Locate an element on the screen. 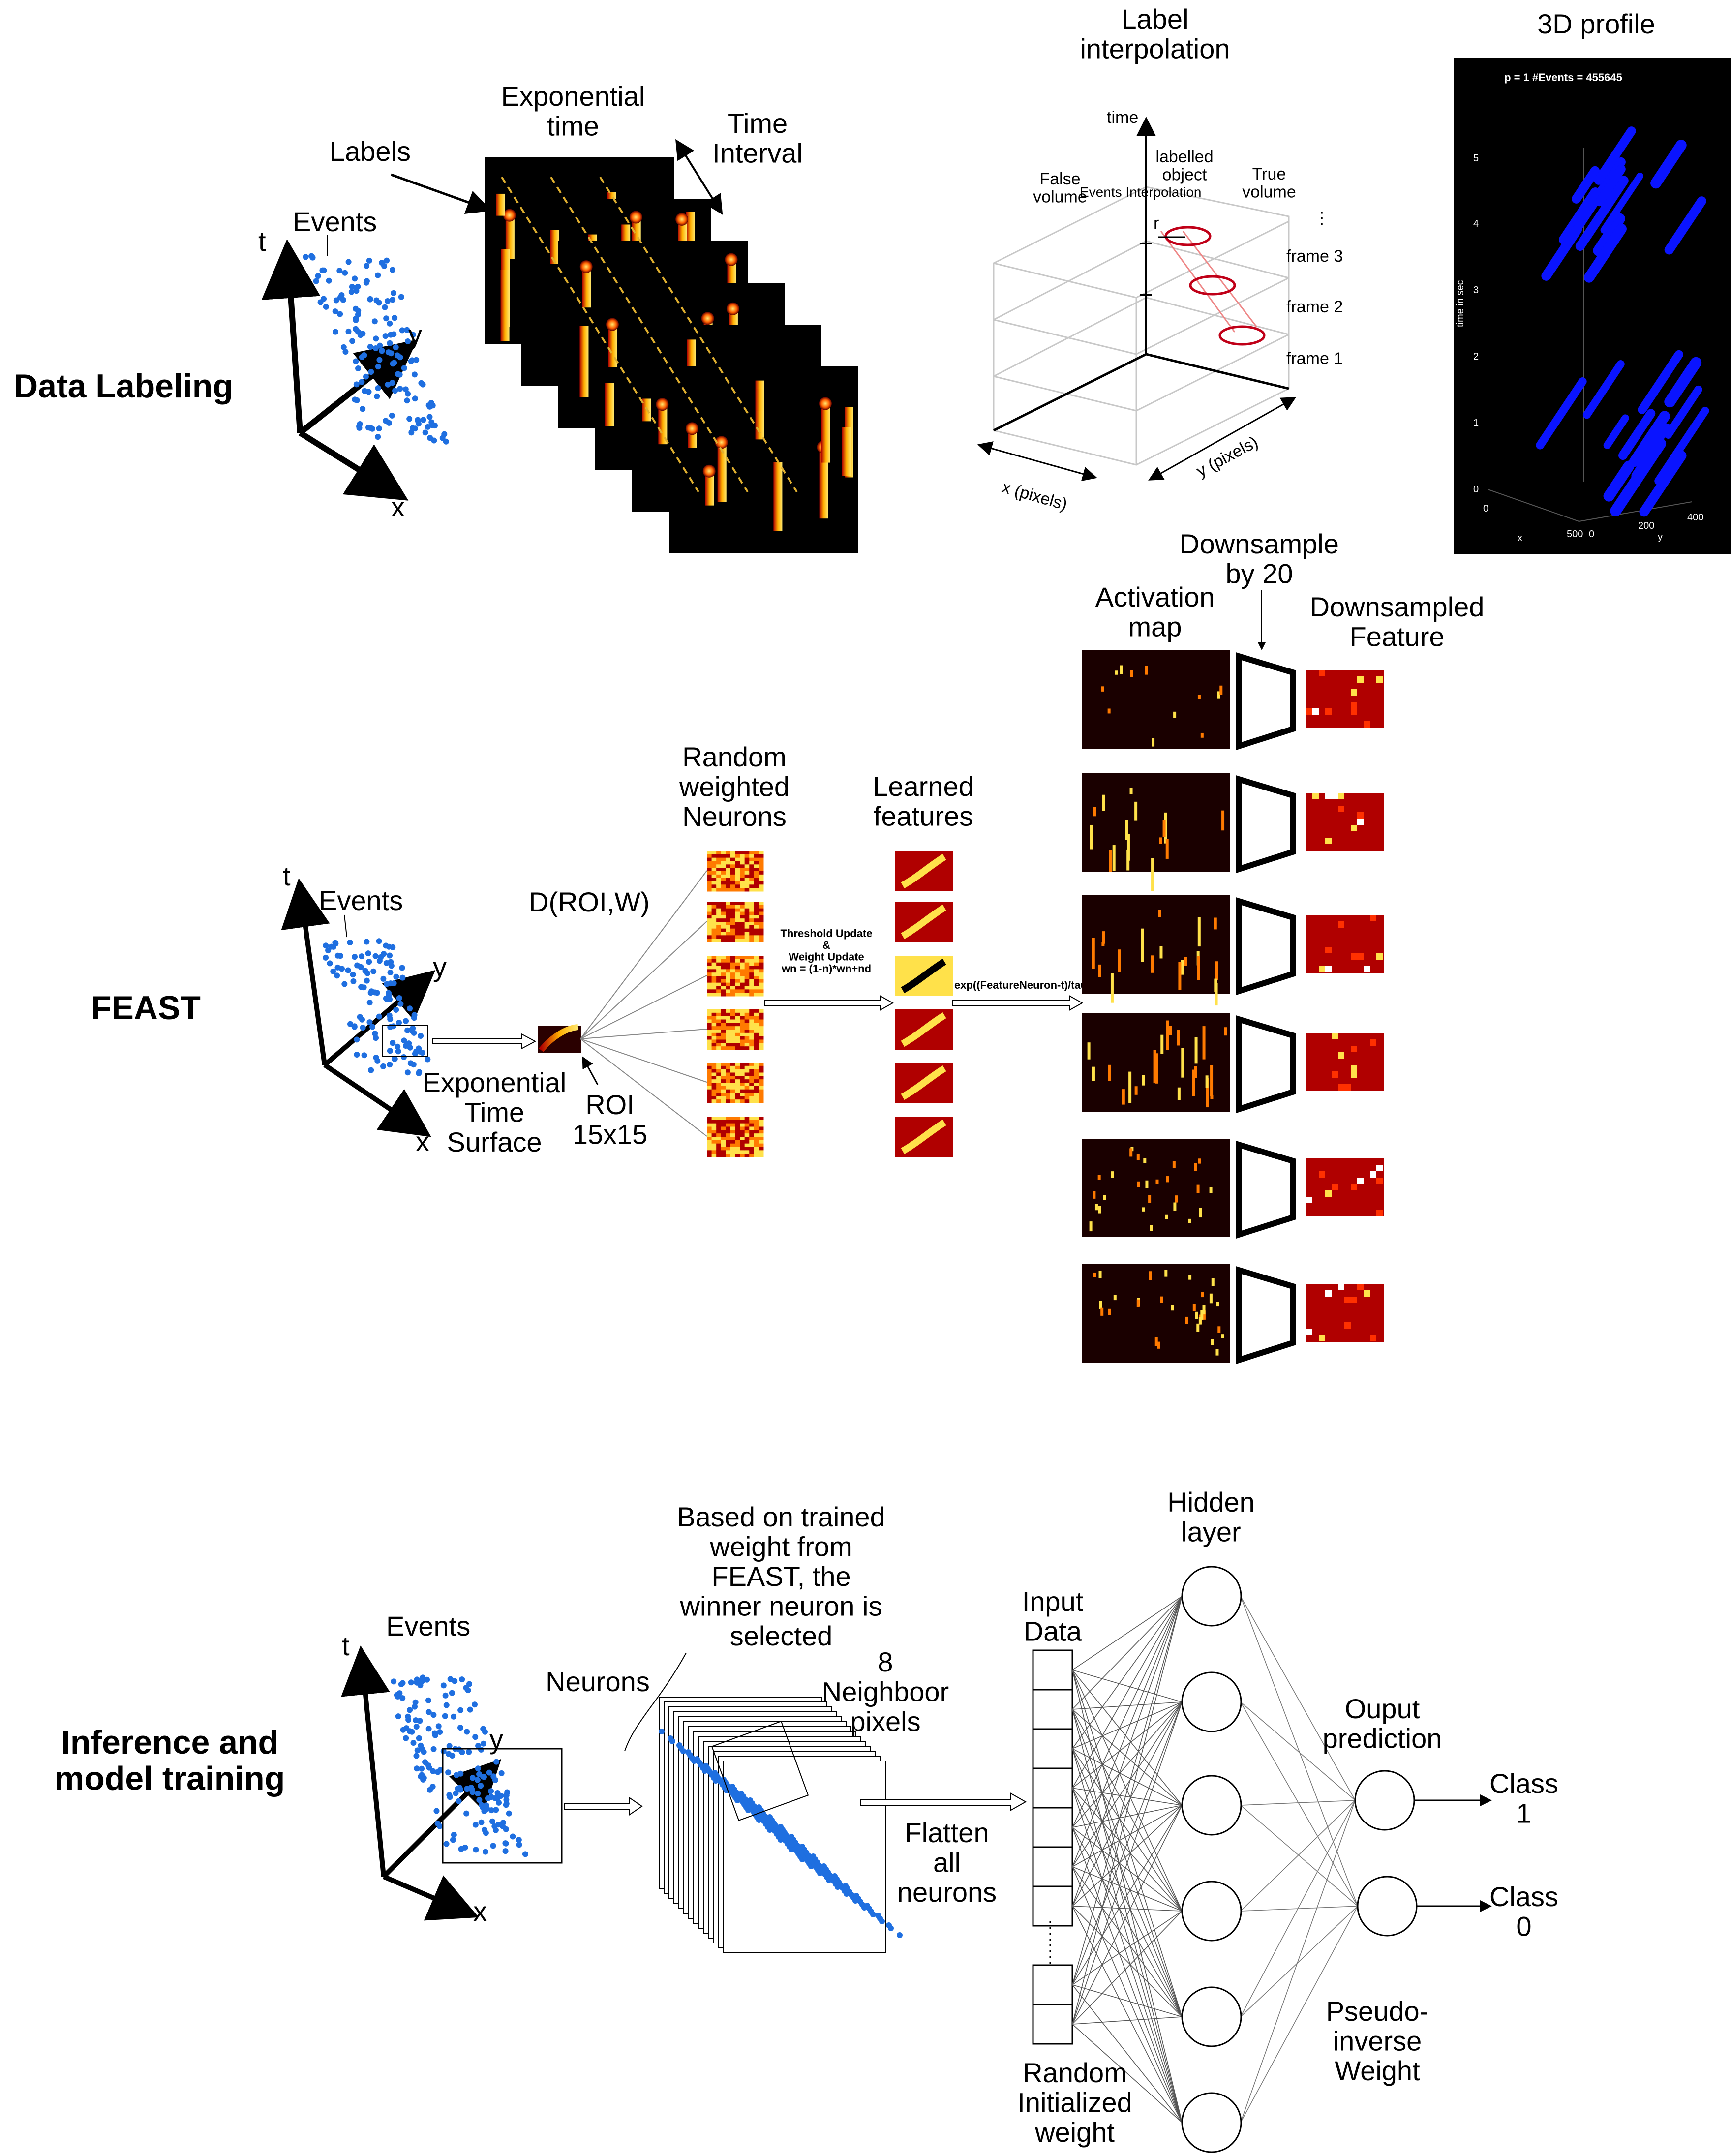 This screenshot has width=1731, height=2156. learned-features is located at coordinates (924, 1004).